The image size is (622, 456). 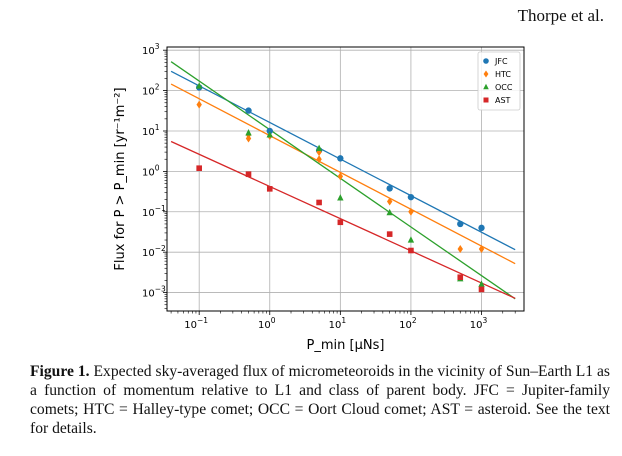 I want to click on legend: JFC HTC OCC AST, so click(x=499, y=81).